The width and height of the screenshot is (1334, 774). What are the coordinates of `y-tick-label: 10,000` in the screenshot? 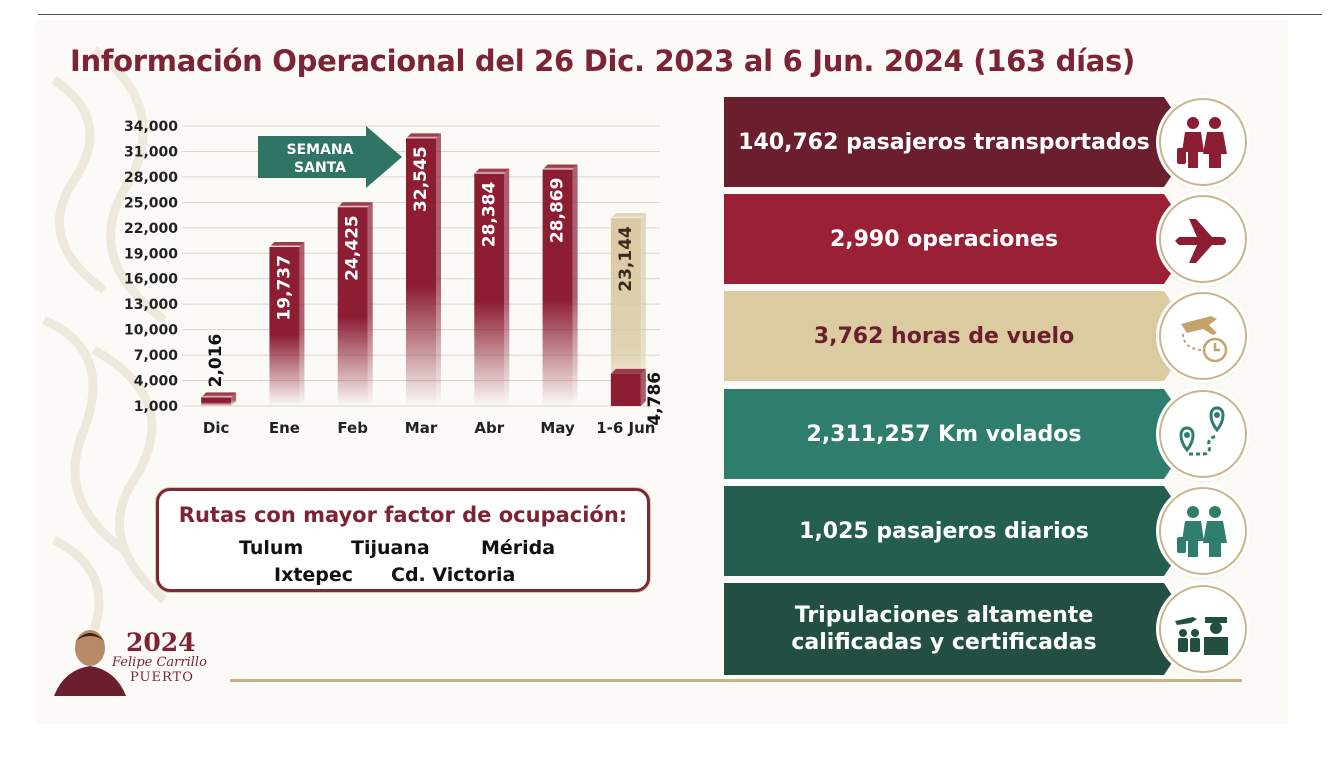 It's located at (151, 331).